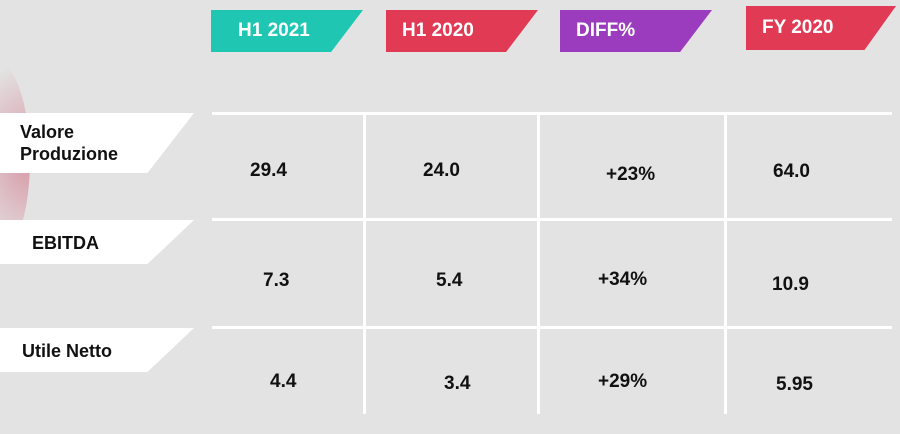 This screenshot has width=900, height=434. Describe the element at coordinates (631, 174) in the screenshot. I see `cell-valore-diff: +23%` at that location.